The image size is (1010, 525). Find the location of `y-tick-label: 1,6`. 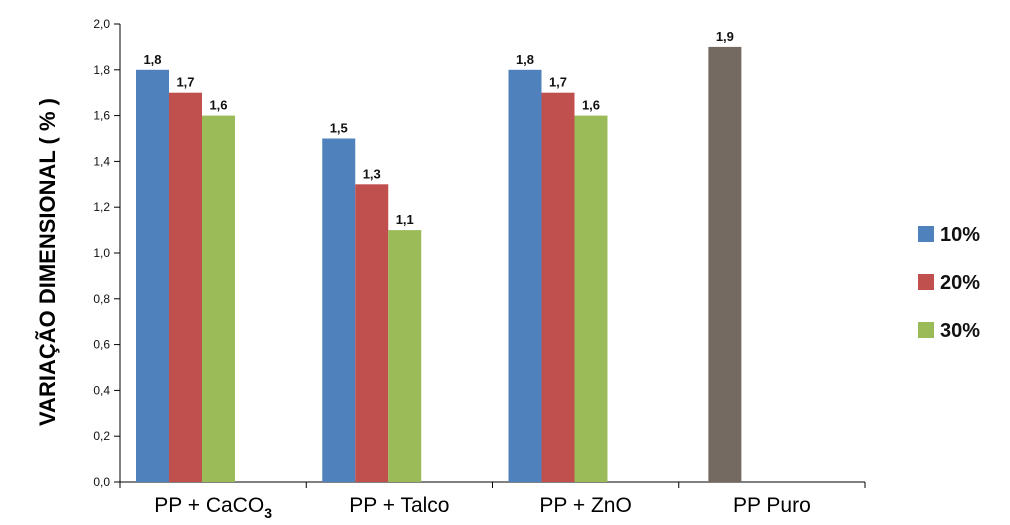

y-tick-label: 1,6 is located at coordinates (101, 116).